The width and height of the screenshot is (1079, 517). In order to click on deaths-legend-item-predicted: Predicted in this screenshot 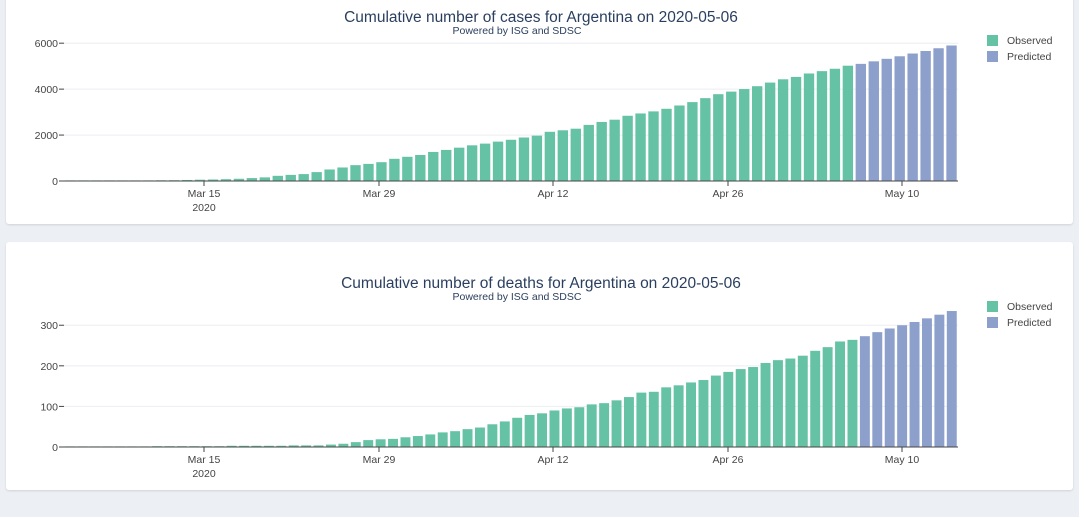, I will do `click(1019, 323)`.